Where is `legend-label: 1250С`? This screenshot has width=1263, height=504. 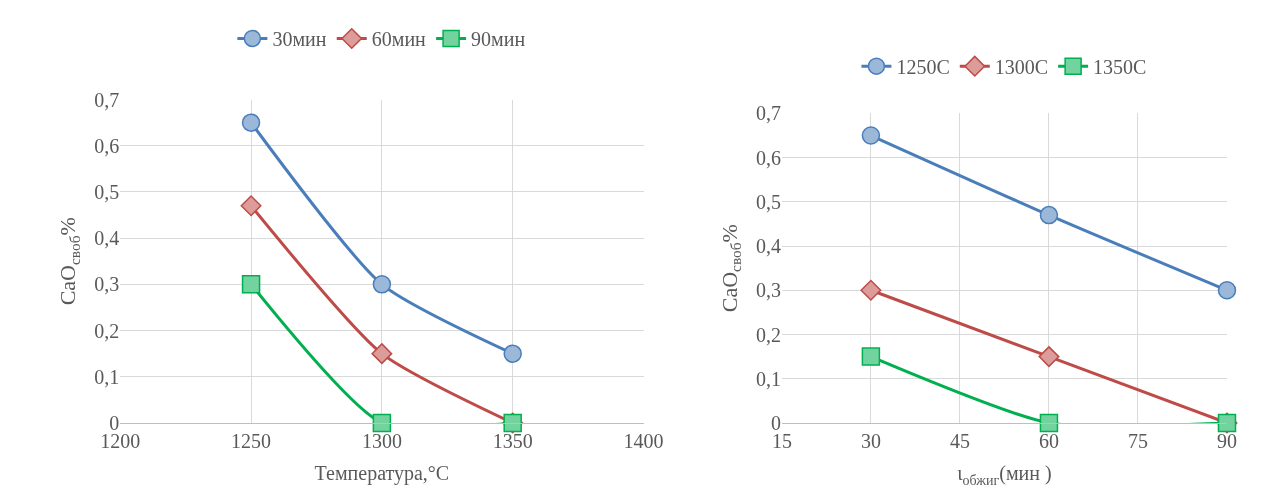 legend-label: 1250С is located at coordinates (923, 66).